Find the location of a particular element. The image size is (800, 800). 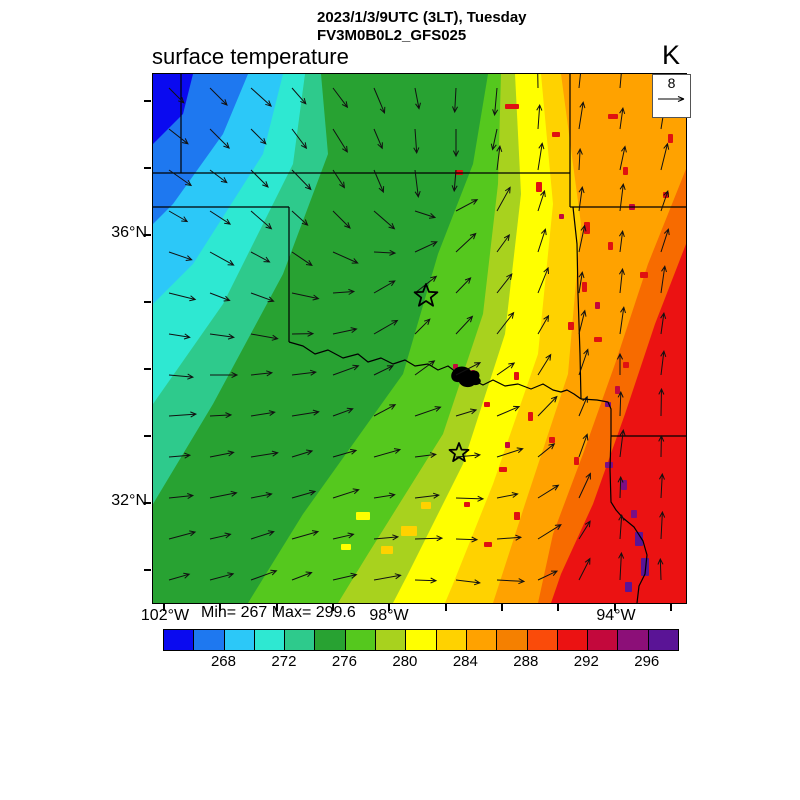

lake-blob is located at coordinates (466, 377).